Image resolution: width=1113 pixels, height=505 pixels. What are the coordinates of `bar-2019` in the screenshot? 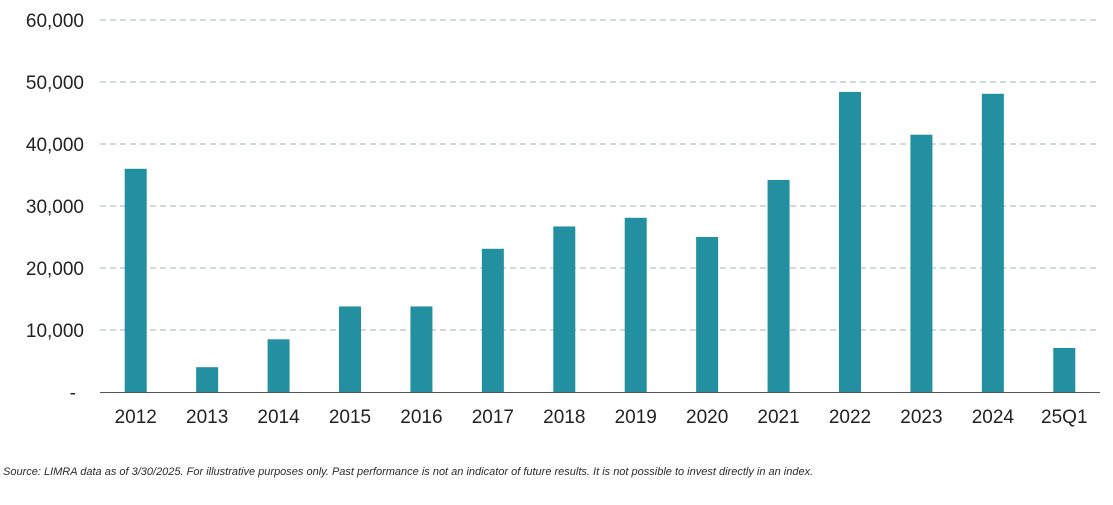 It's located at (635, 304).